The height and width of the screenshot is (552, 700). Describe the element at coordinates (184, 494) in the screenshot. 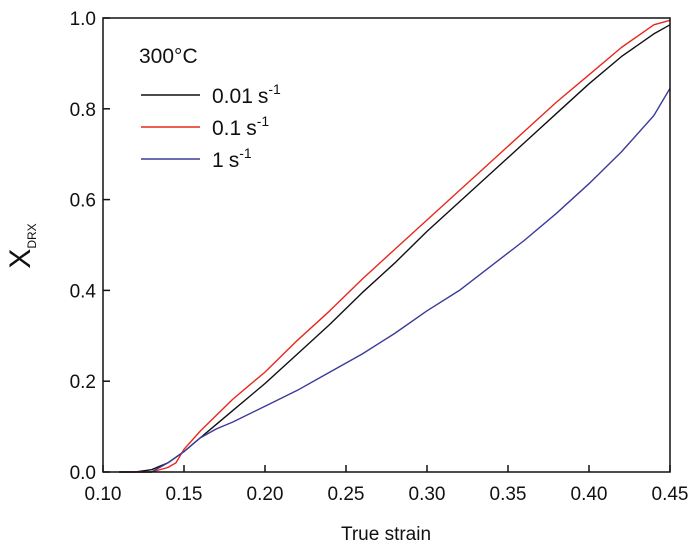

I see `x-tick-label: 0.15` at that location.